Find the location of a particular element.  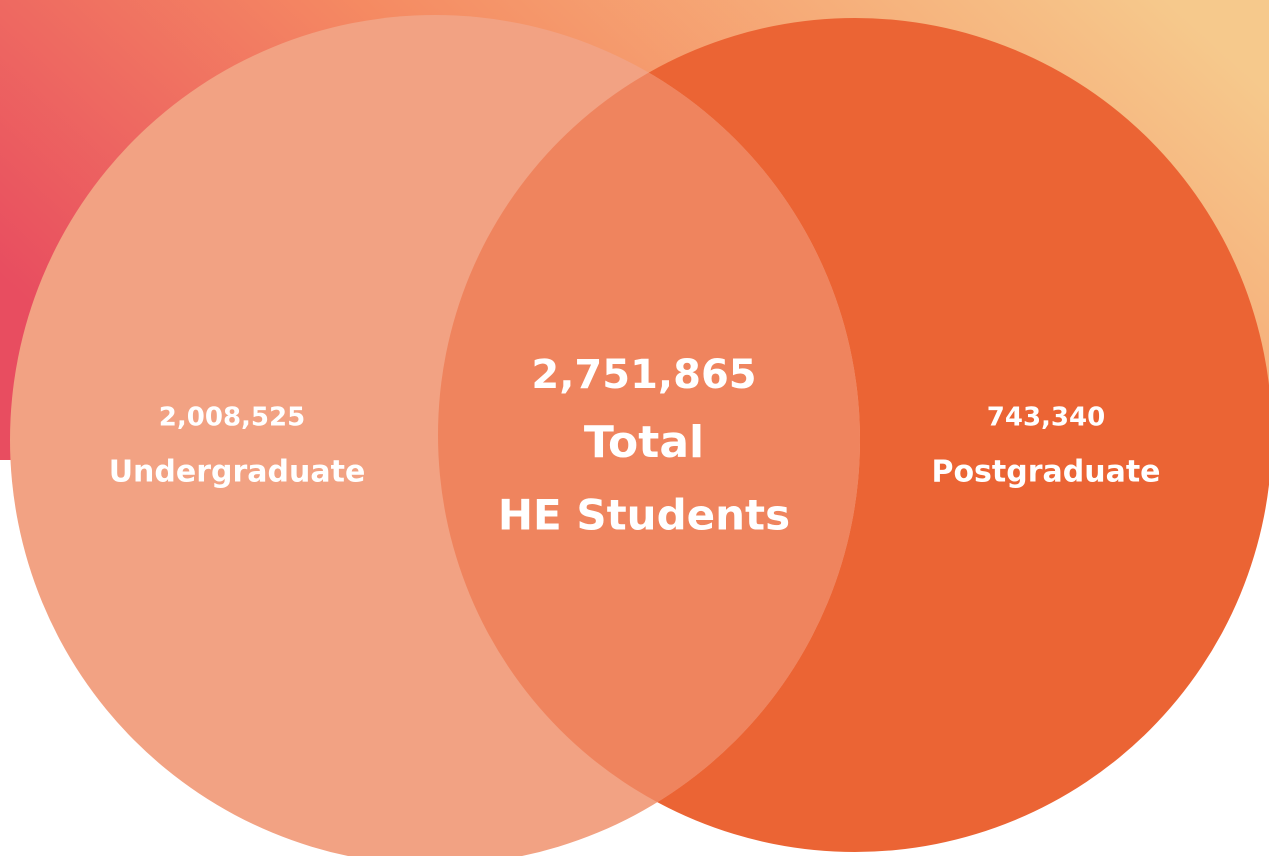

total-value: 2,751,865 is located at coordinates (643, 375).